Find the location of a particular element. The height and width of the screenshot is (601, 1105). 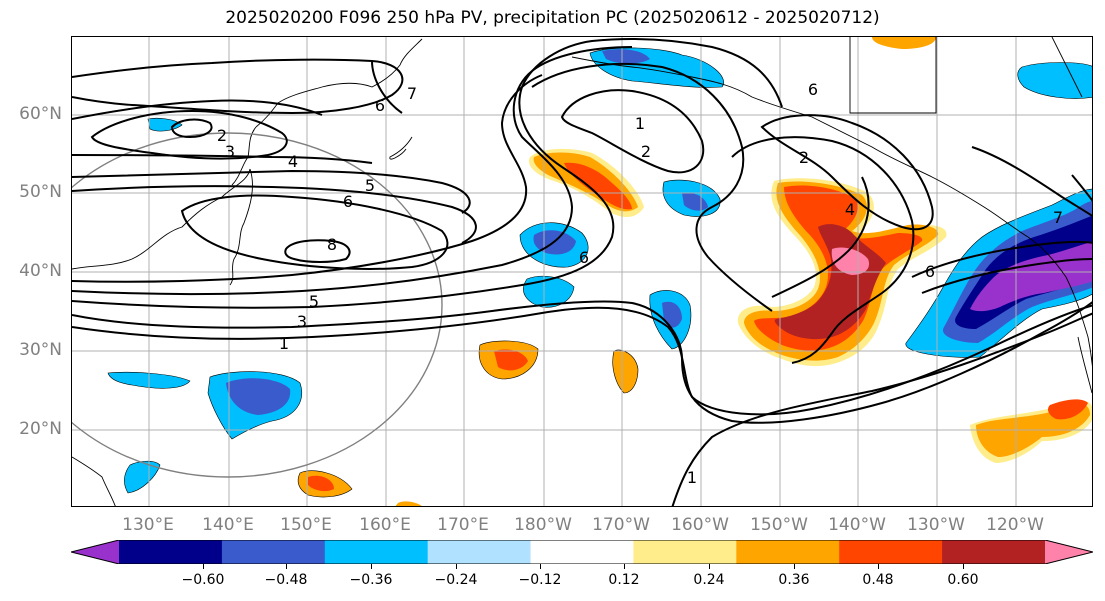

colorbar-tick-label: 0.48 is located at coordinates (878, 580).